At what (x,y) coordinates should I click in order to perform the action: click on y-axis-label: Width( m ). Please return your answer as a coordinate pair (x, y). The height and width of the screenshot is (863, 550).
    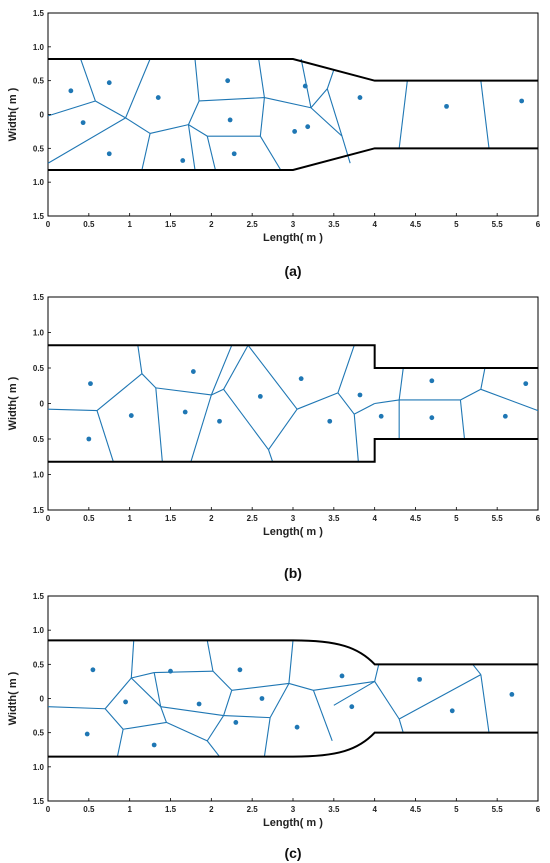
    Looking at the image, I should click on (13, 403).